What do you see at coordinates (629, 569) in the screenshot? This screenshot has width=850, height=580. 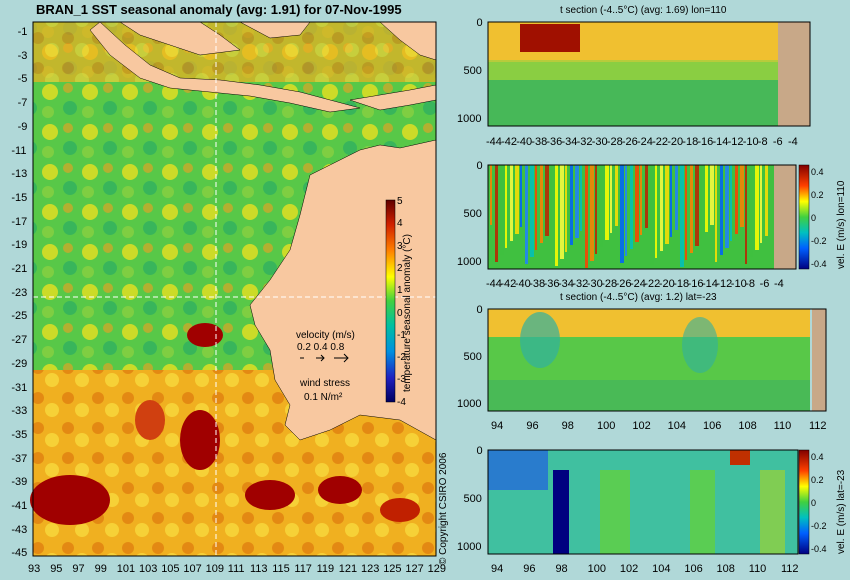 I see `panel-x-tick: 102` at bounding box center [629, 569].